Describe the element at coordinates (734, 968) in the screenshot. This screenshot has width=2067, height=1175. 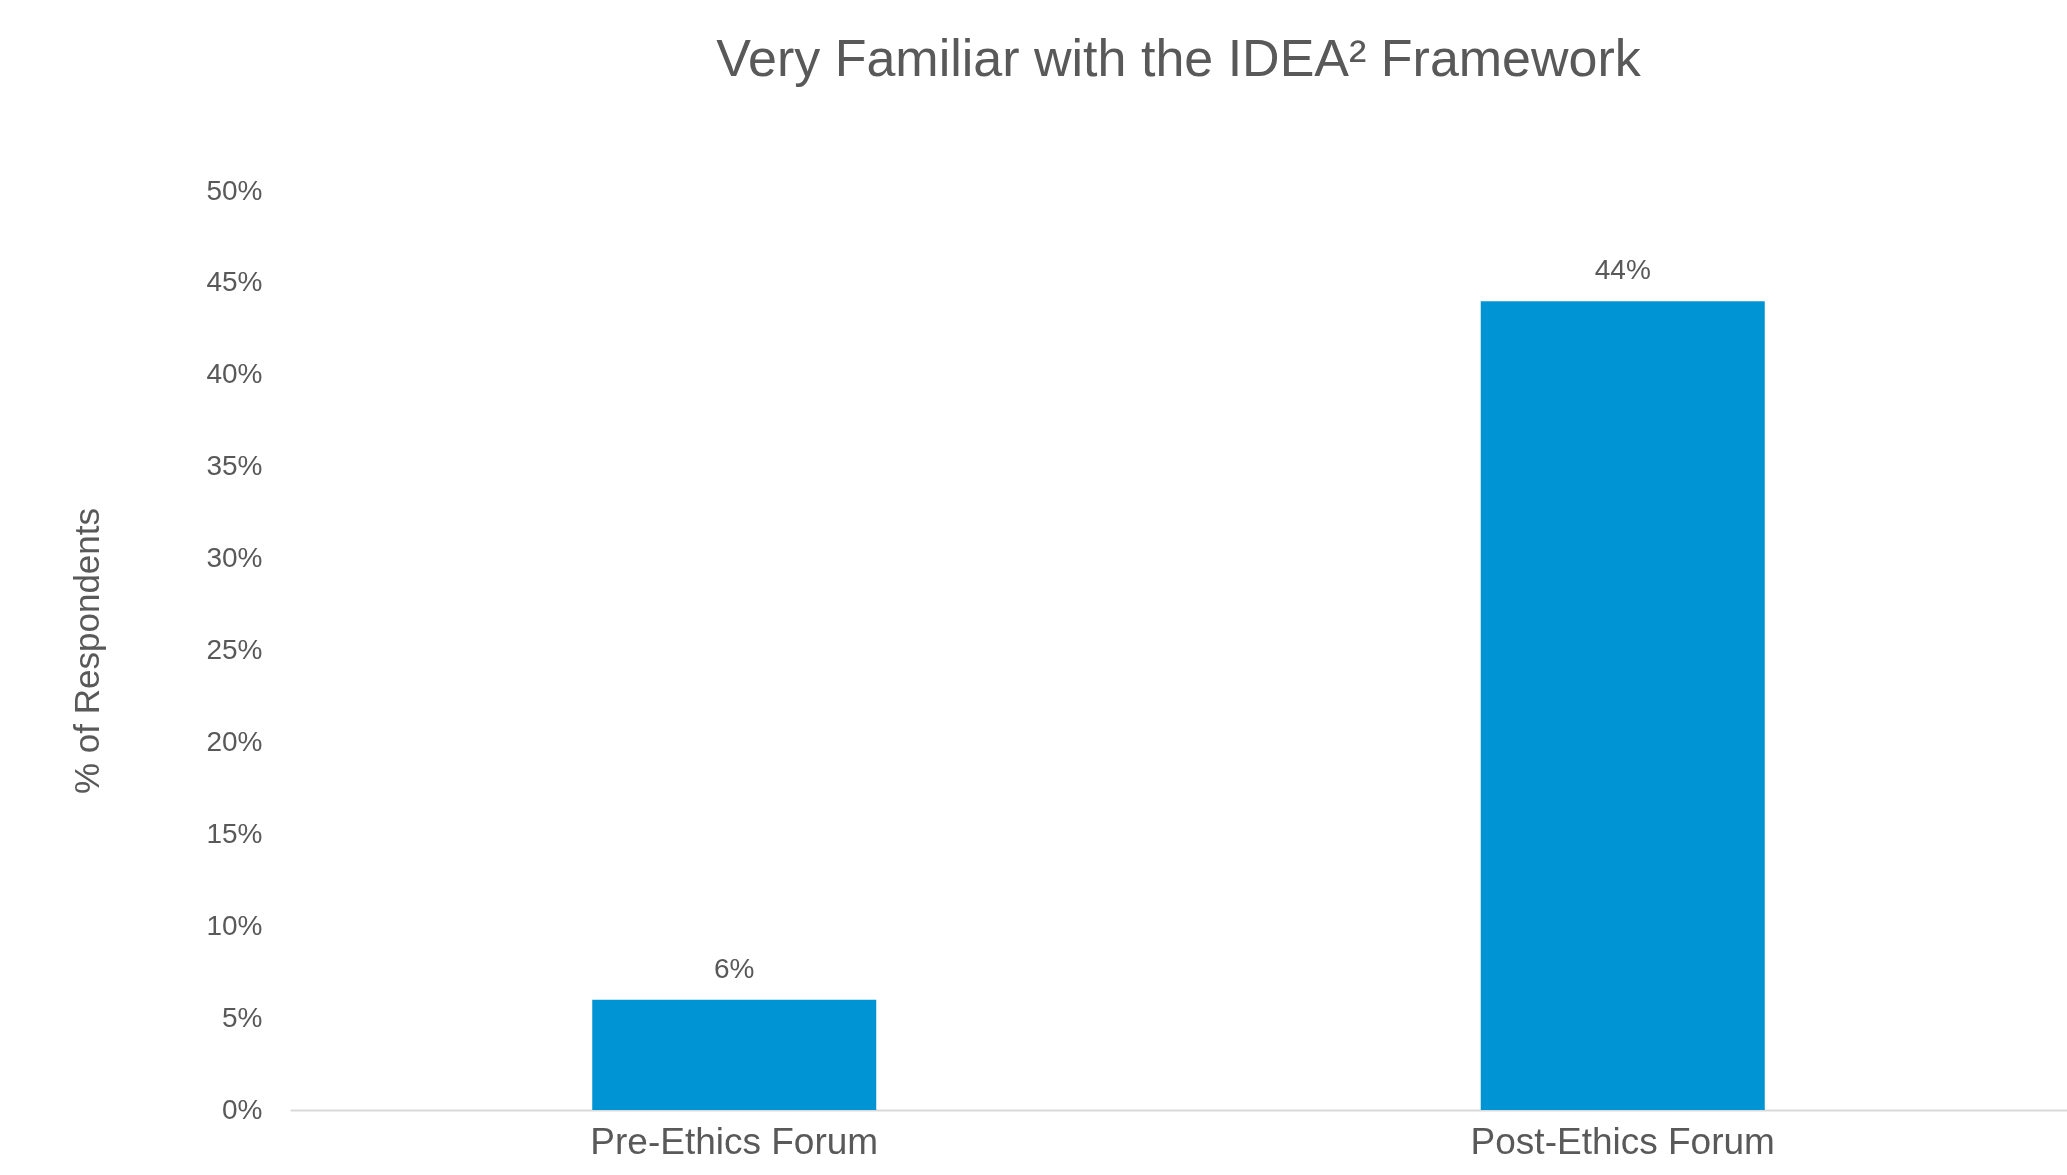
I see `data-label: 6%` at that location.